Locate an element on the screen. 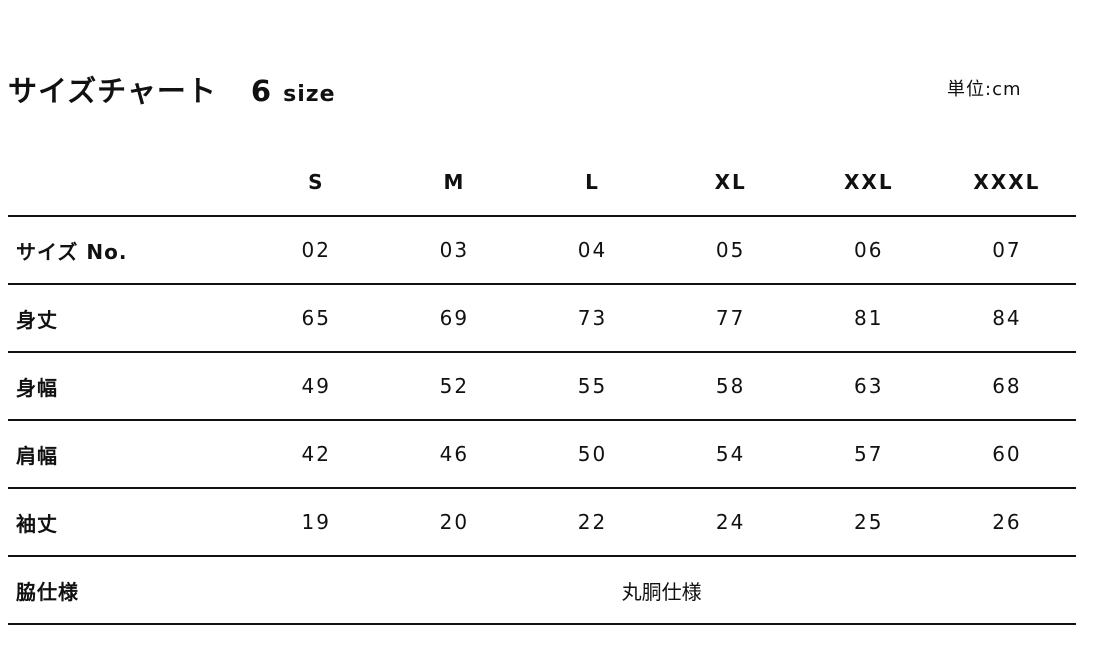  header-row: S M L XL XXL XXXL is located at coordinates (542, 183).